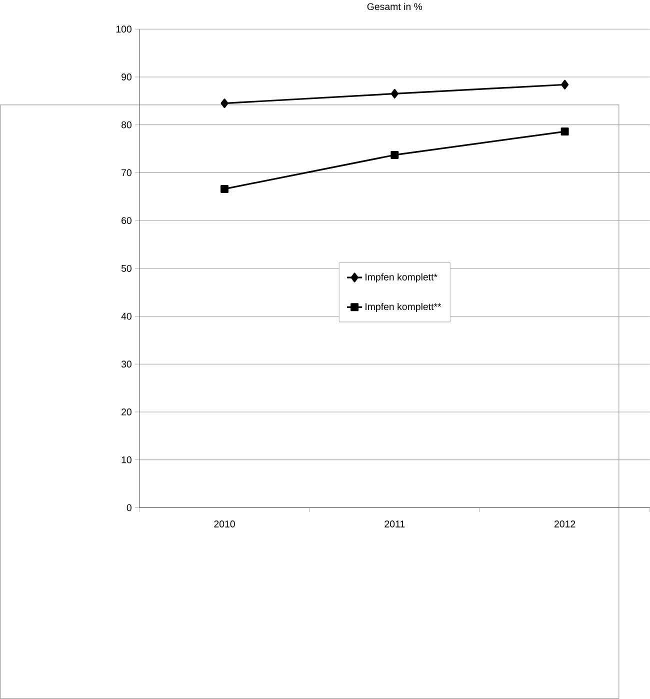 The height and width of the screenshot is (699, 650). I want to click on y-tick-label: 0, so click(129, 508).